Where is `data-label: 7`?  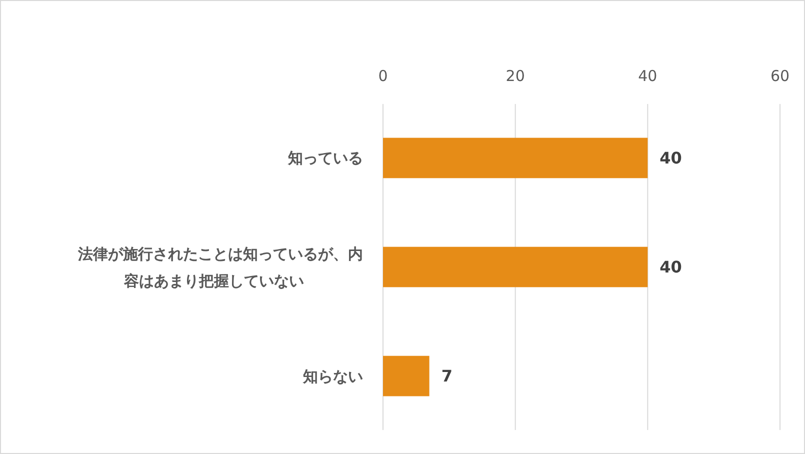
data-label: 7 is located at coordinates (446, 376).